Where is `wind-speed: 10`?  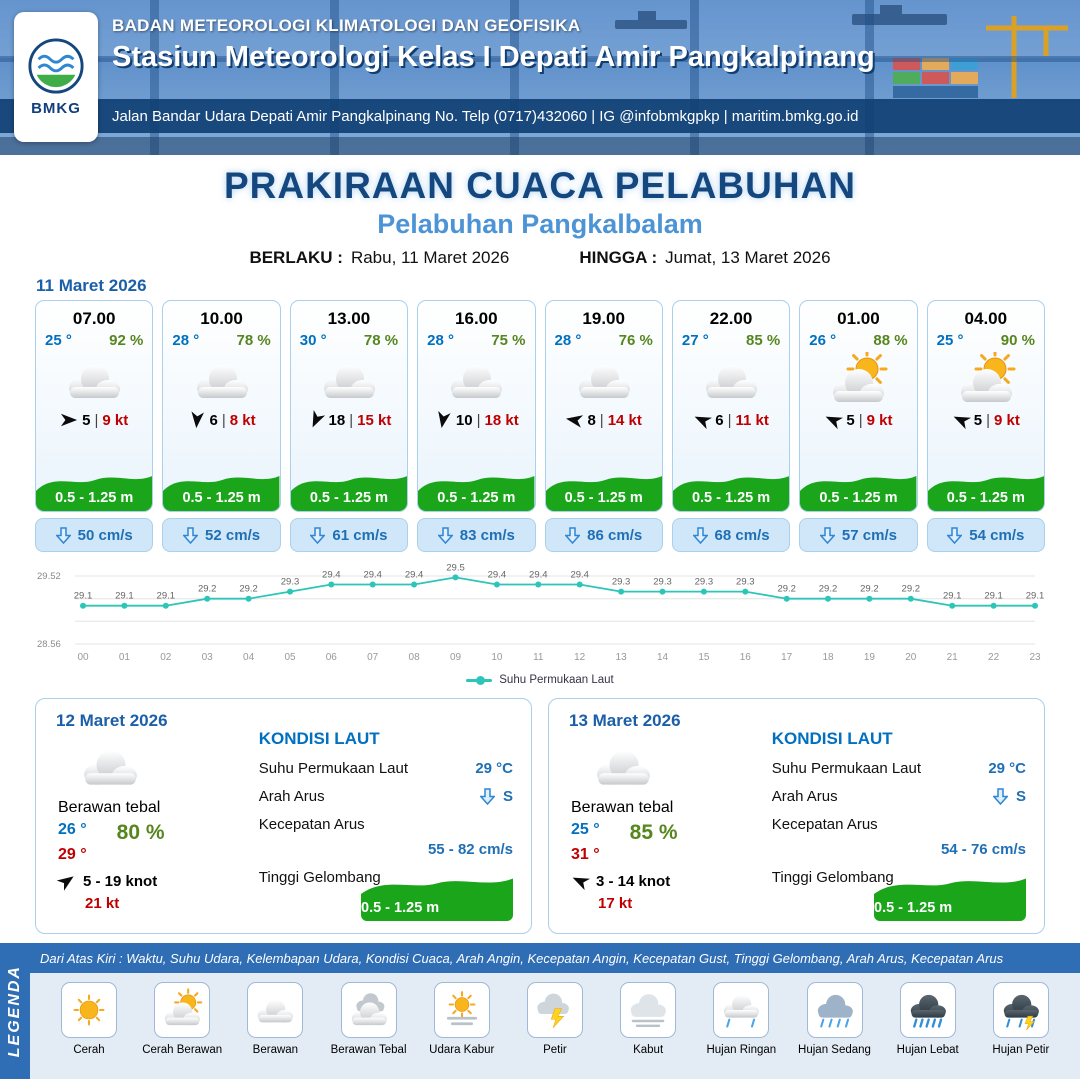
wind-speed: 10 is located at coordinates (464, 420).